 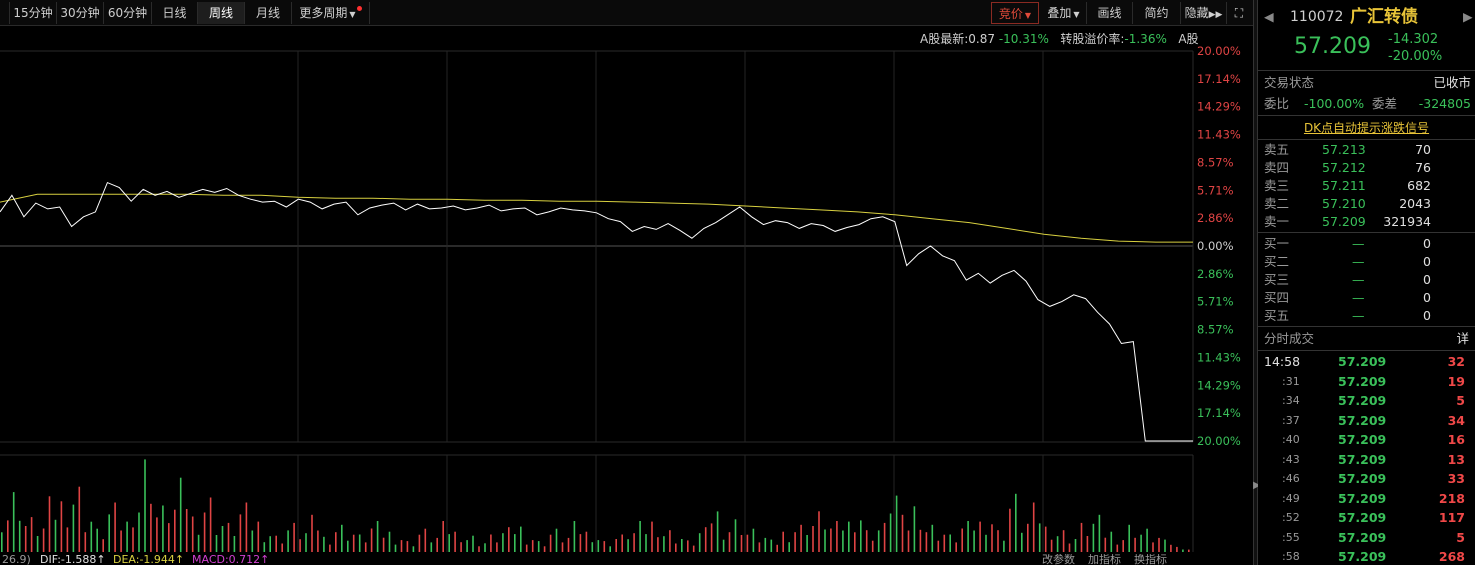 What do you see at coordinates (1366, 298) in the screenshot?
I see `bid-row: 买四 — 0` at bounding box center [1366, 298].